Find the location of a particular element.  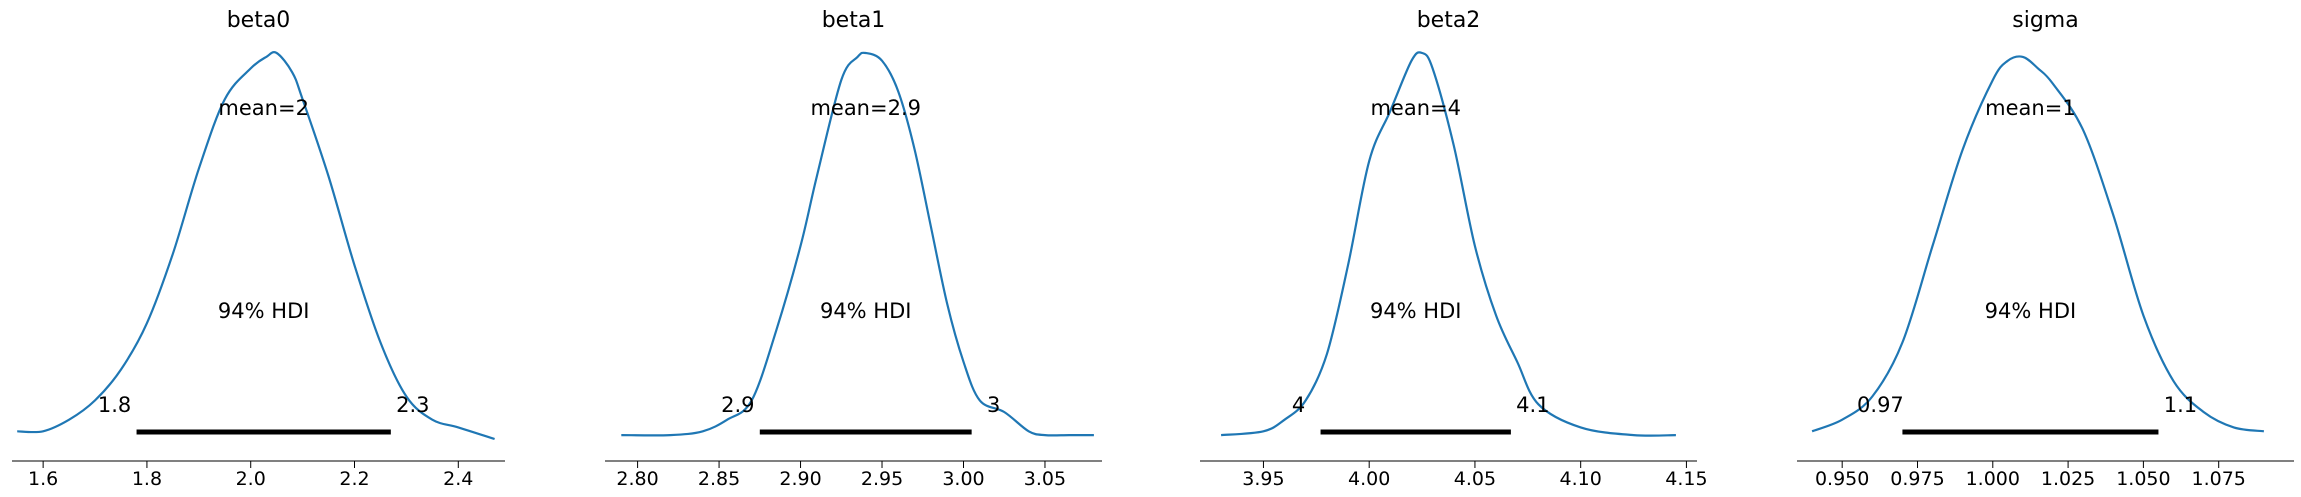

x-tick-label: 2.4 is located at coordinates (458, 479).